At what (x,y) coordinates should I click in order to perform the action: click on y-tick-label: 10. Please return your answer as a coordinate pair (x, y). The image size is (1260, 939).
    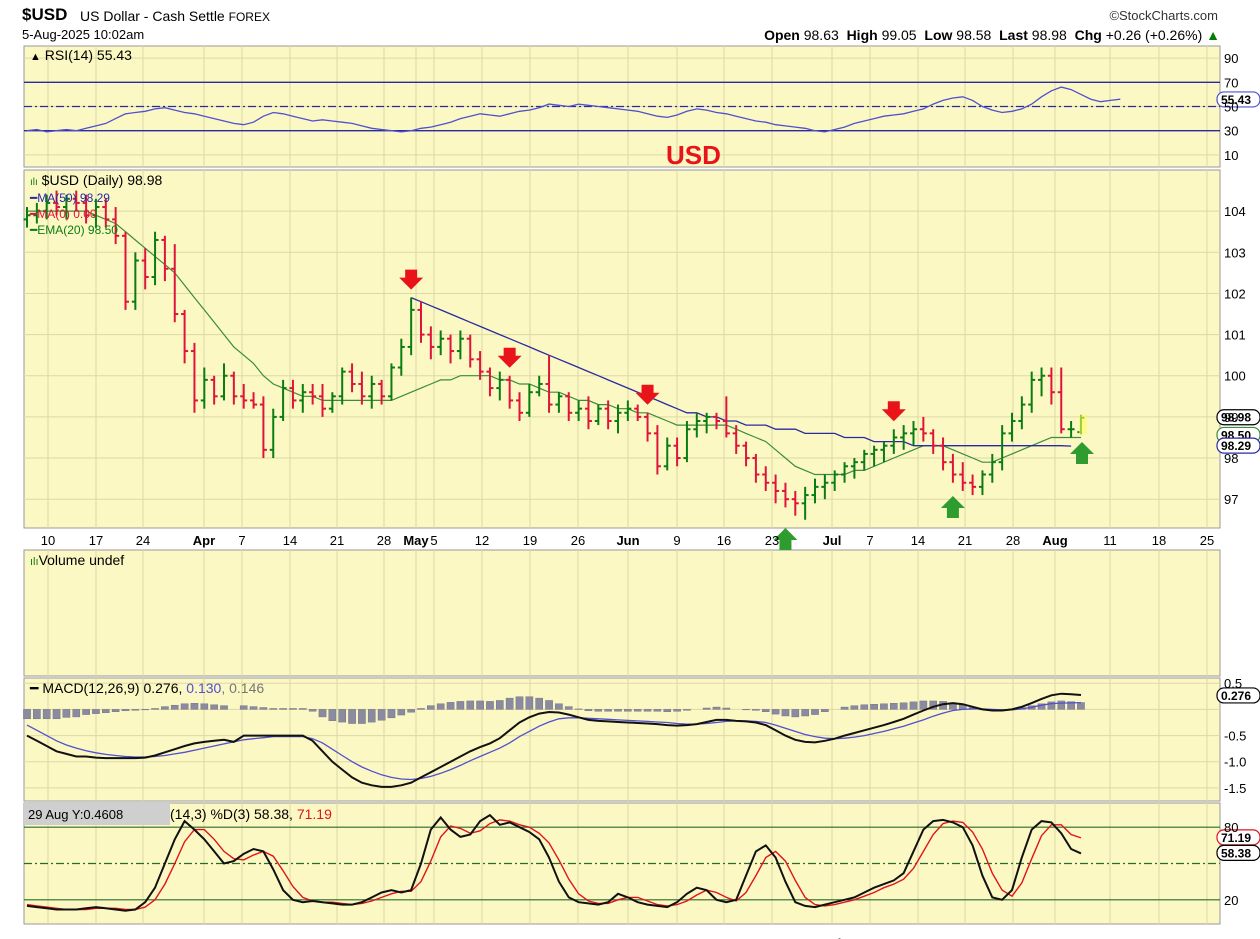
    Looking at the image, I should click on (1231, 155).